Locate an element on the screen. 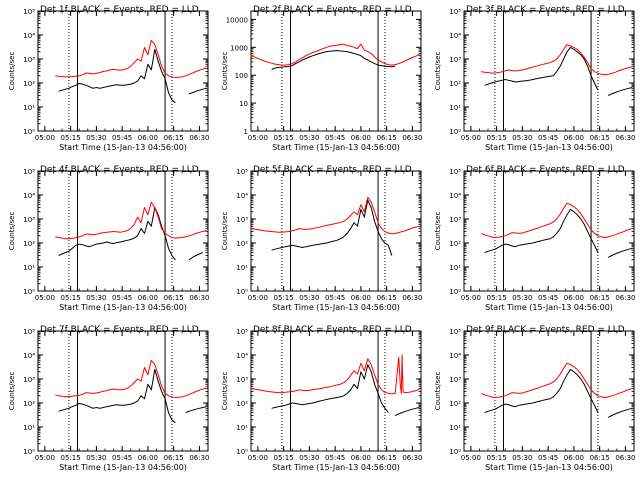  chart-title: Det 8f BLACK = Events, RED = LLD is located at coordinates (332, 330).